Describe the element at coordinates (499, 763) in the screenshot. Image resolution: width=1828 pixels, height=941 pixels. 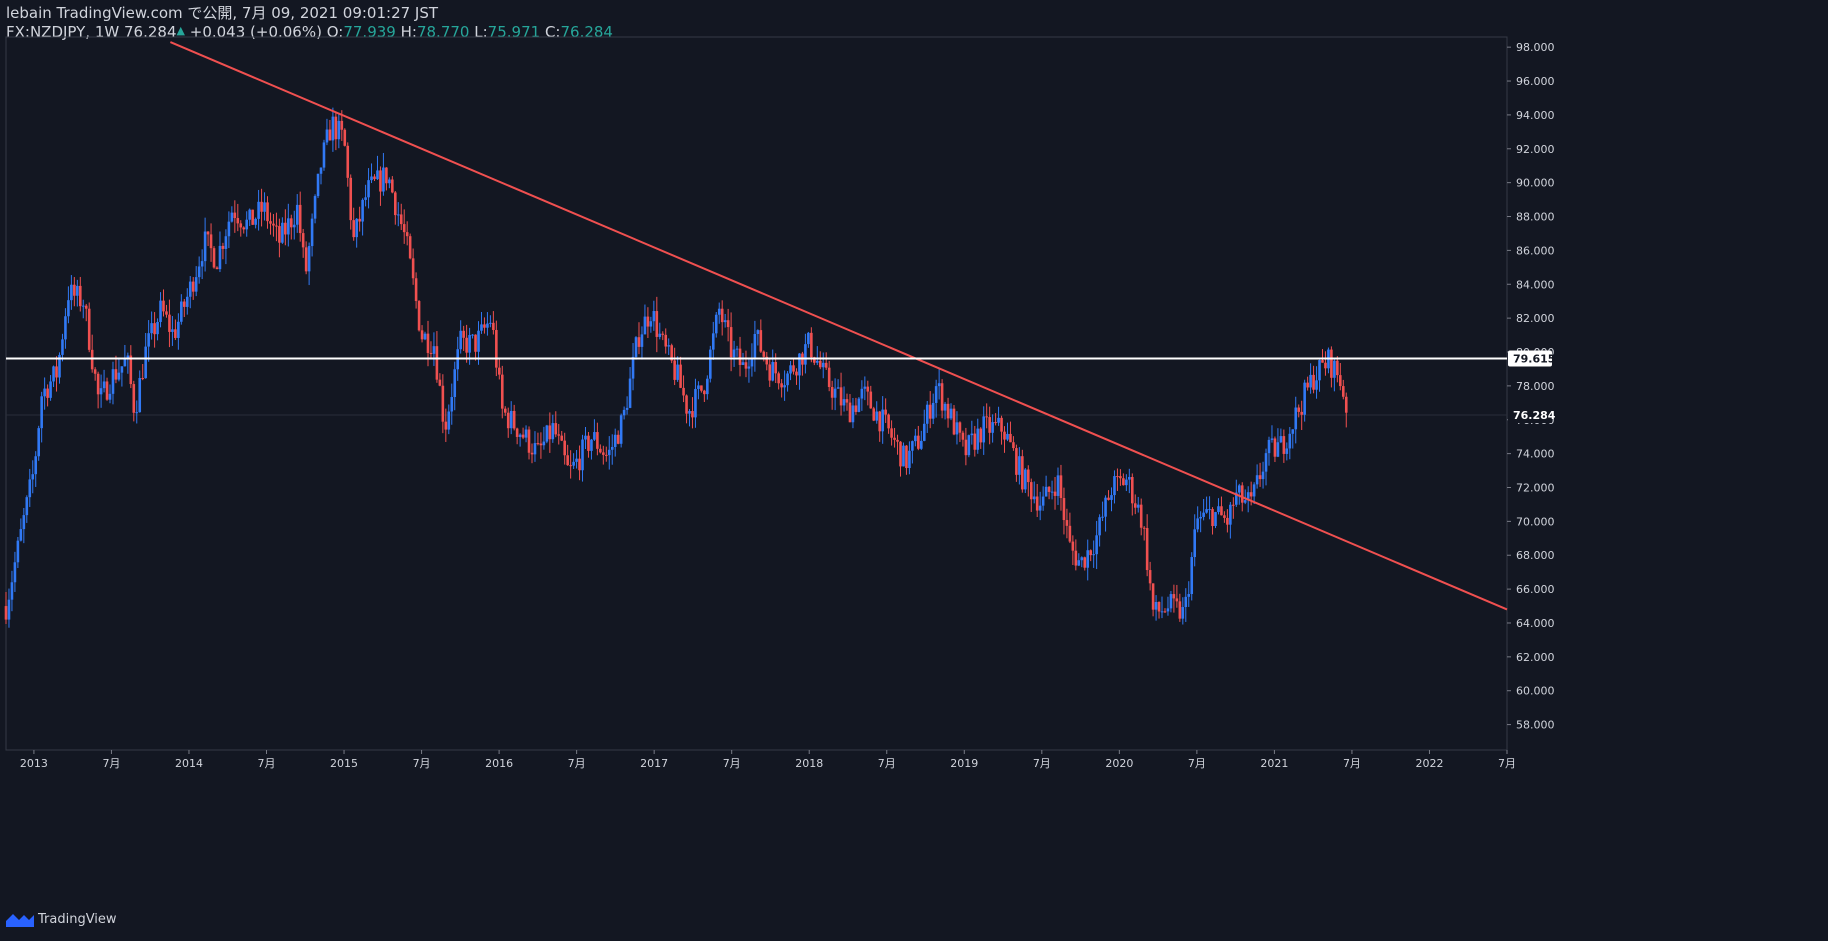
I see `x-tick-label: 2016` at that location.